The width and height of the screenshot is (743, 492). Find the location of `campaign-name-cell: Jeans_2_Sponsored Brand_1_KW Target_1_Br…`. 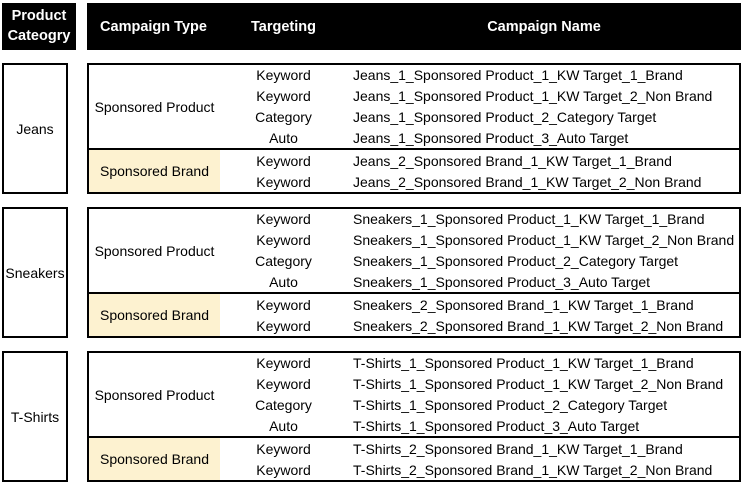

campaign-name-cell: Jeans_2_Sponsored Brand_1_KW Target_1_Br… is located at coordinates (512, 160).